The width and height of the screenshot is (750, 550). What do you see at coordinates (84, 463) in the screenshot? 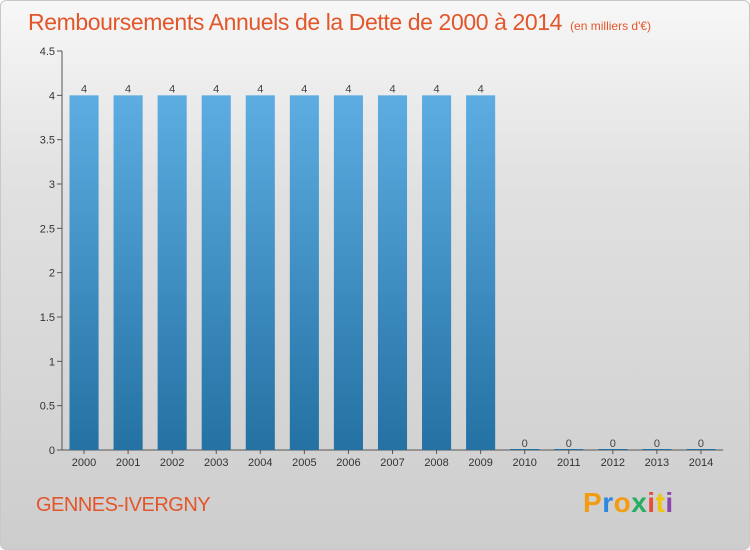
I see `x-tick-label: 2000` at bounding box center [84, 463].